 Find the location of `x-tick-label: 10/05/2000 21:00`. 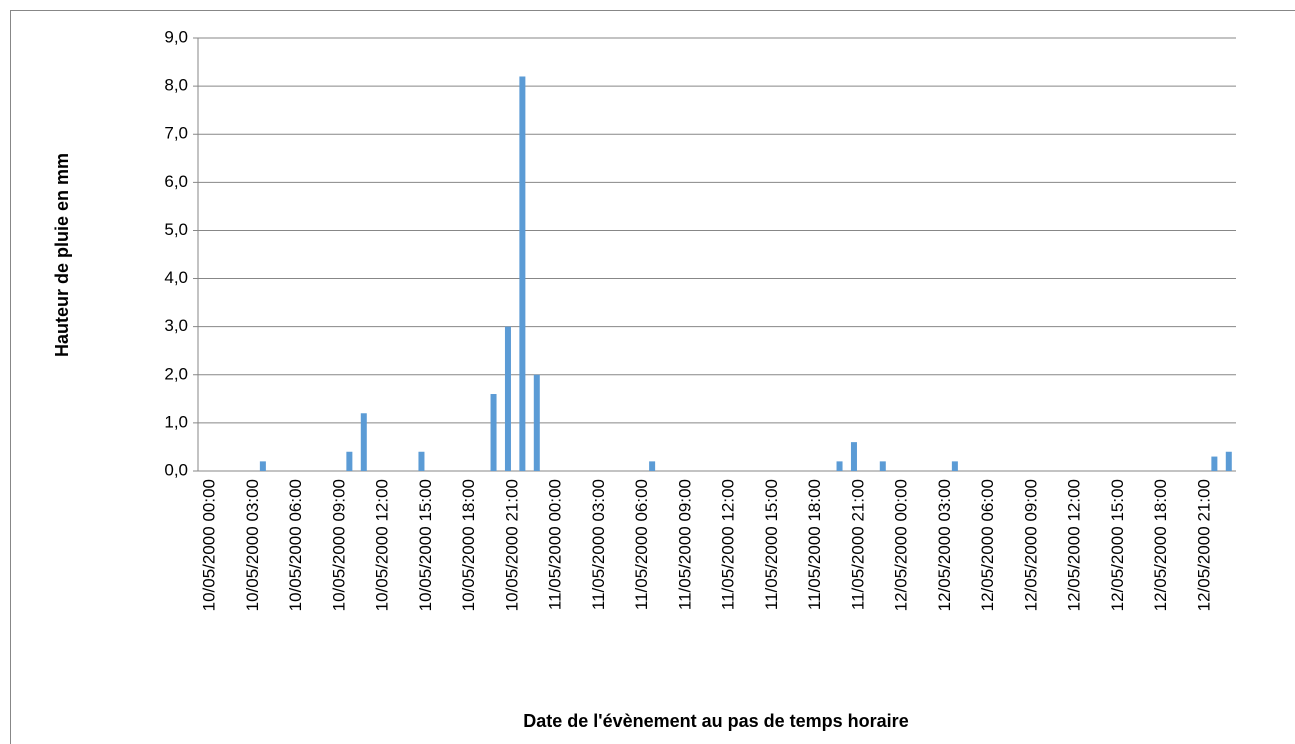

x-tick-label: 10/05/2000 21:00 is located at coordinates (511, 545).